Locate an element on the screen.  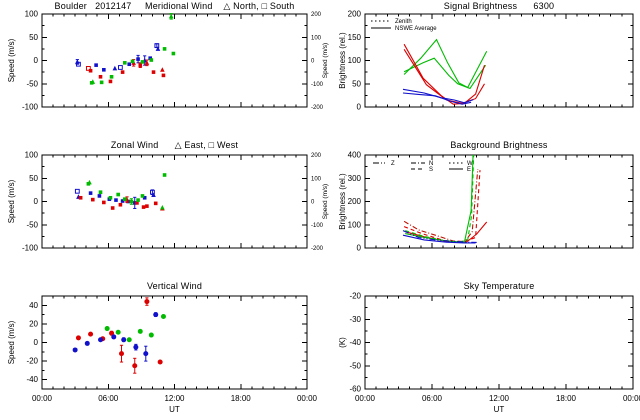
svg-text: 400 is located at coordinates (355, 155).